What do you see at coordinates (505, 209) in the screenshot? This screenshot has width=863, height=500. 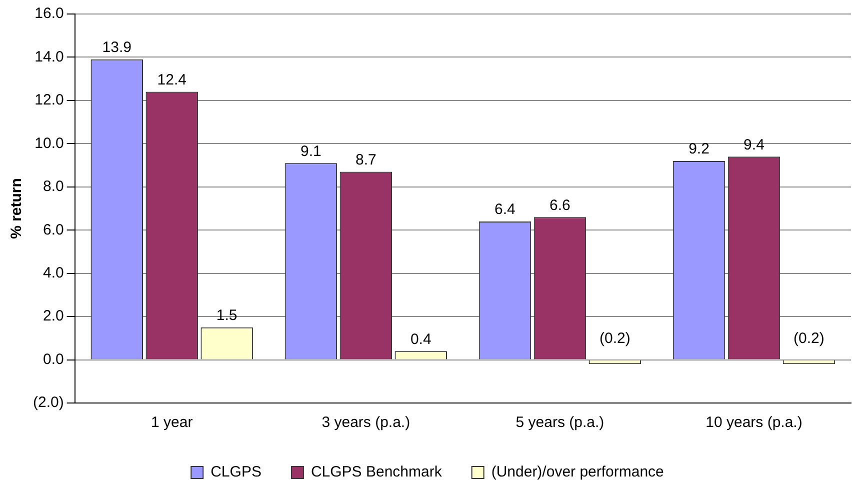 I see `data-label: 6.4` at bounding box center [505, 209].